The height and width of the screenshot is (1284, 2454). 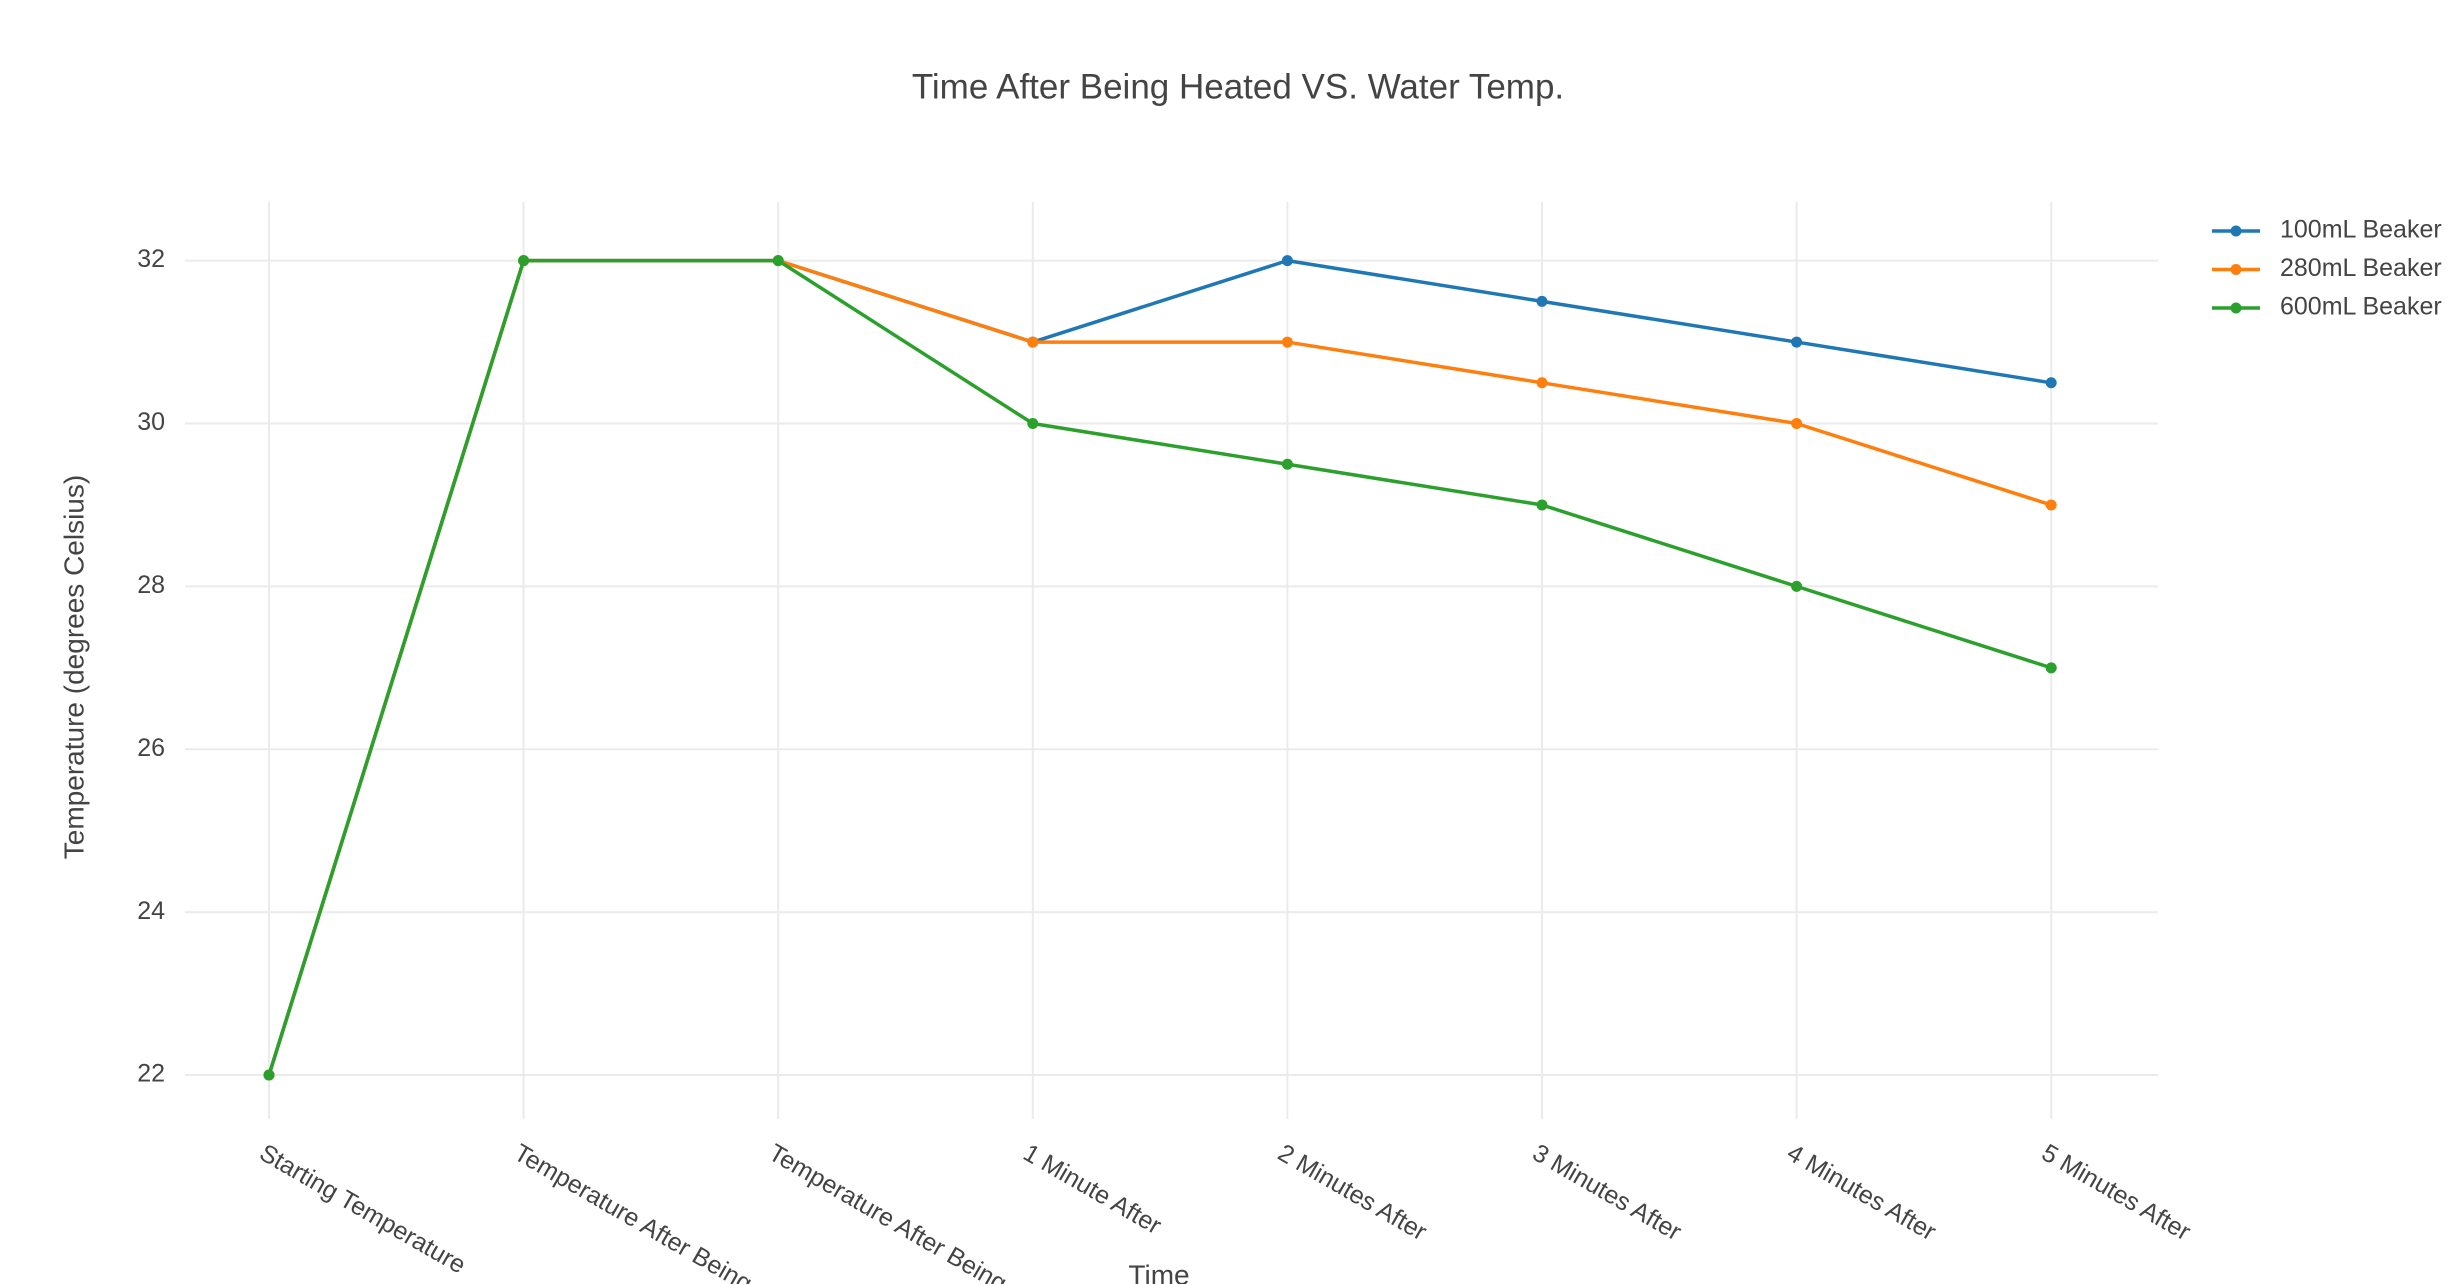 What do you see at coordinates (73, 667) in the screenshot?
I see `y-axis-title: Temperature (degrees Celsius)` at bounding box center [73, 667].